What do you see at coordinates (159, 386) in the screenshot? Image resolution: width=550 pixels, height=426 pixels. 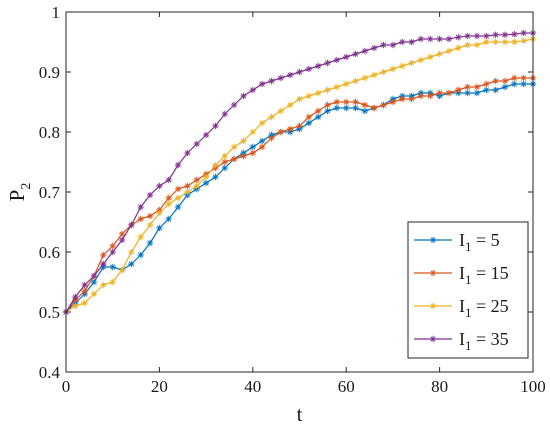 I see `x-tick-label: 20` at bounding box center [159, 386].